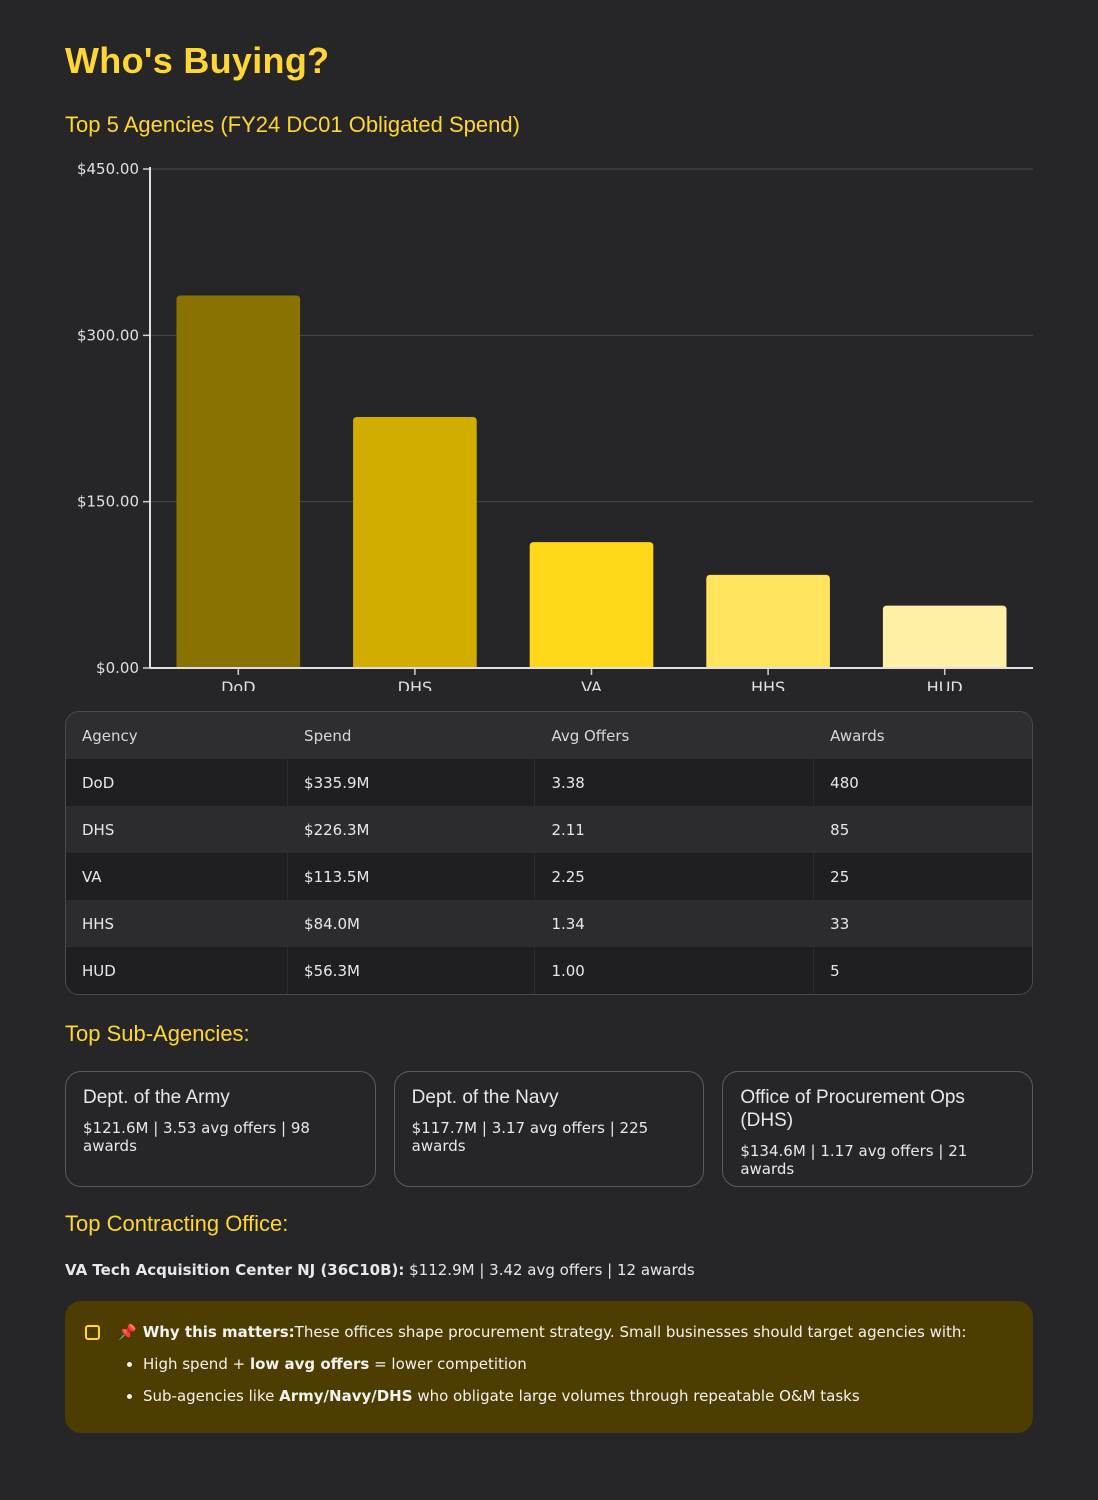  What do you see at coordinates (127, 1332) in the screenshot?
I see `pushpin-icon: 📌` at bounding box center [127, 1332].